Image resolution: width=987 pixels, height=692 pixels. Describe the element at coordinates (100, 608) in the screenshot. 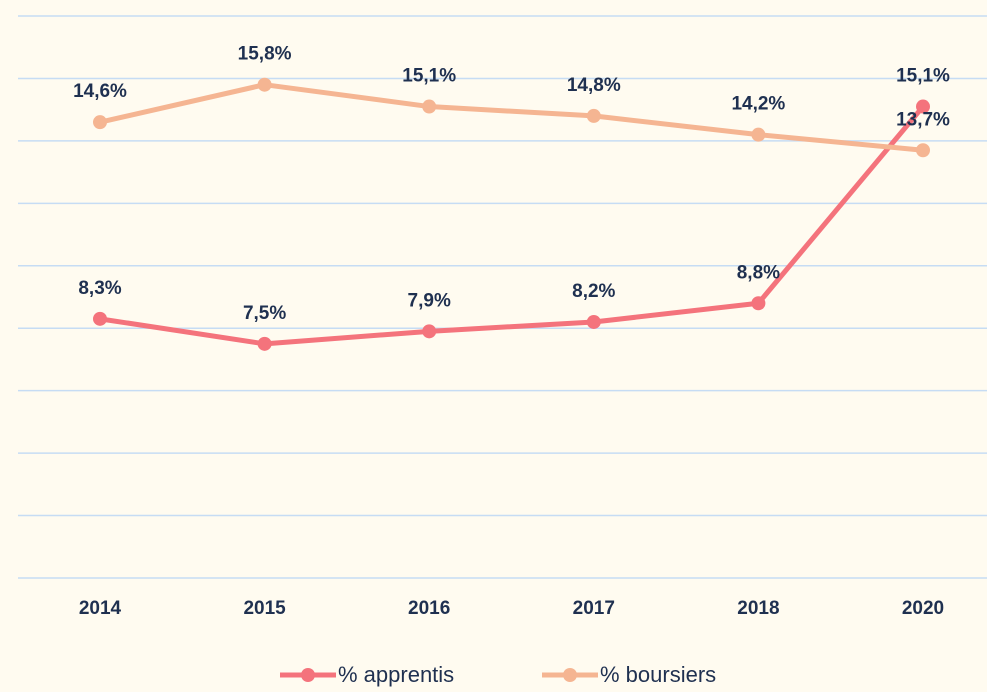

I see `x-tick-label: 2014` at that location.